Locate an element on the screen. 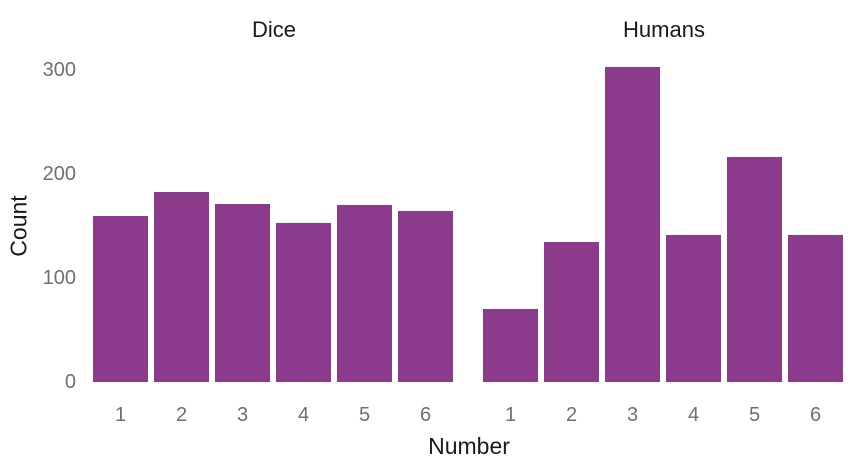 Image resolution: width=864 pixels, height=468 pixels. x-tick-label-humans-5: 5 is located at coordinates (754, 415).